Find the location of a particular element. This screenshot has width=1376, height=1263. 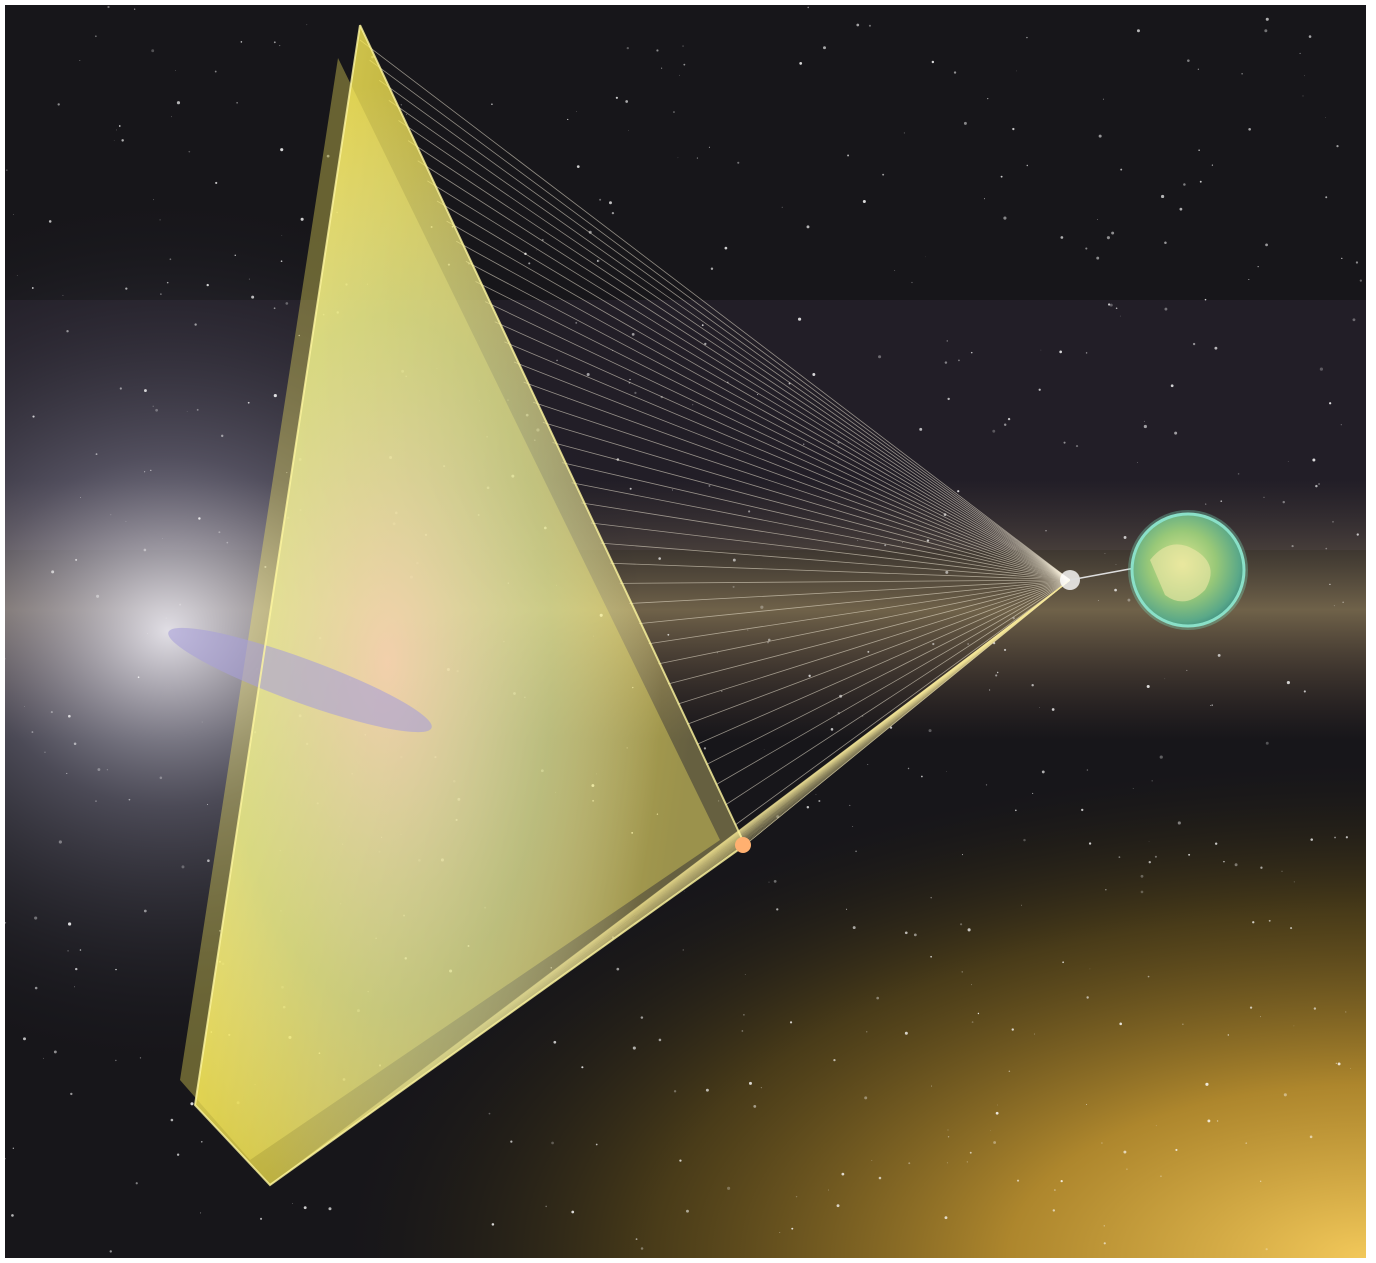

probe-link is located at coordinates (1102, 574).